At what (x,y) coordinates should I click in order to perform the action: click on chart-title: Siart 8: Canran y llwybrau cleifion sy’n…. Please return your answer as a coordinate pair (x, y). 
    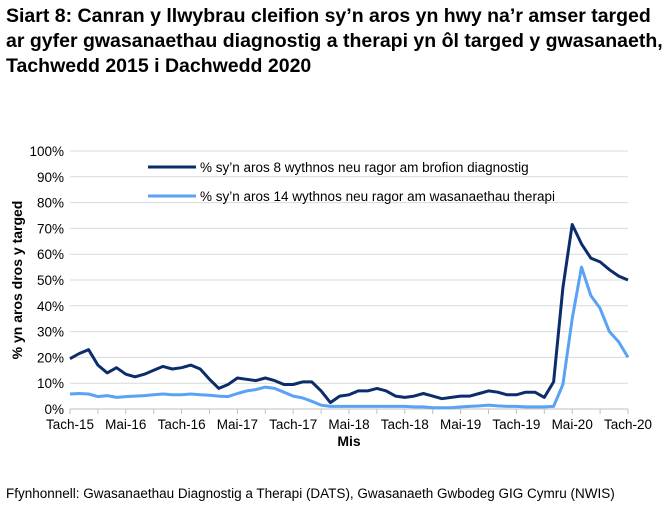
    Looking at the image, I should click on (334, 41).